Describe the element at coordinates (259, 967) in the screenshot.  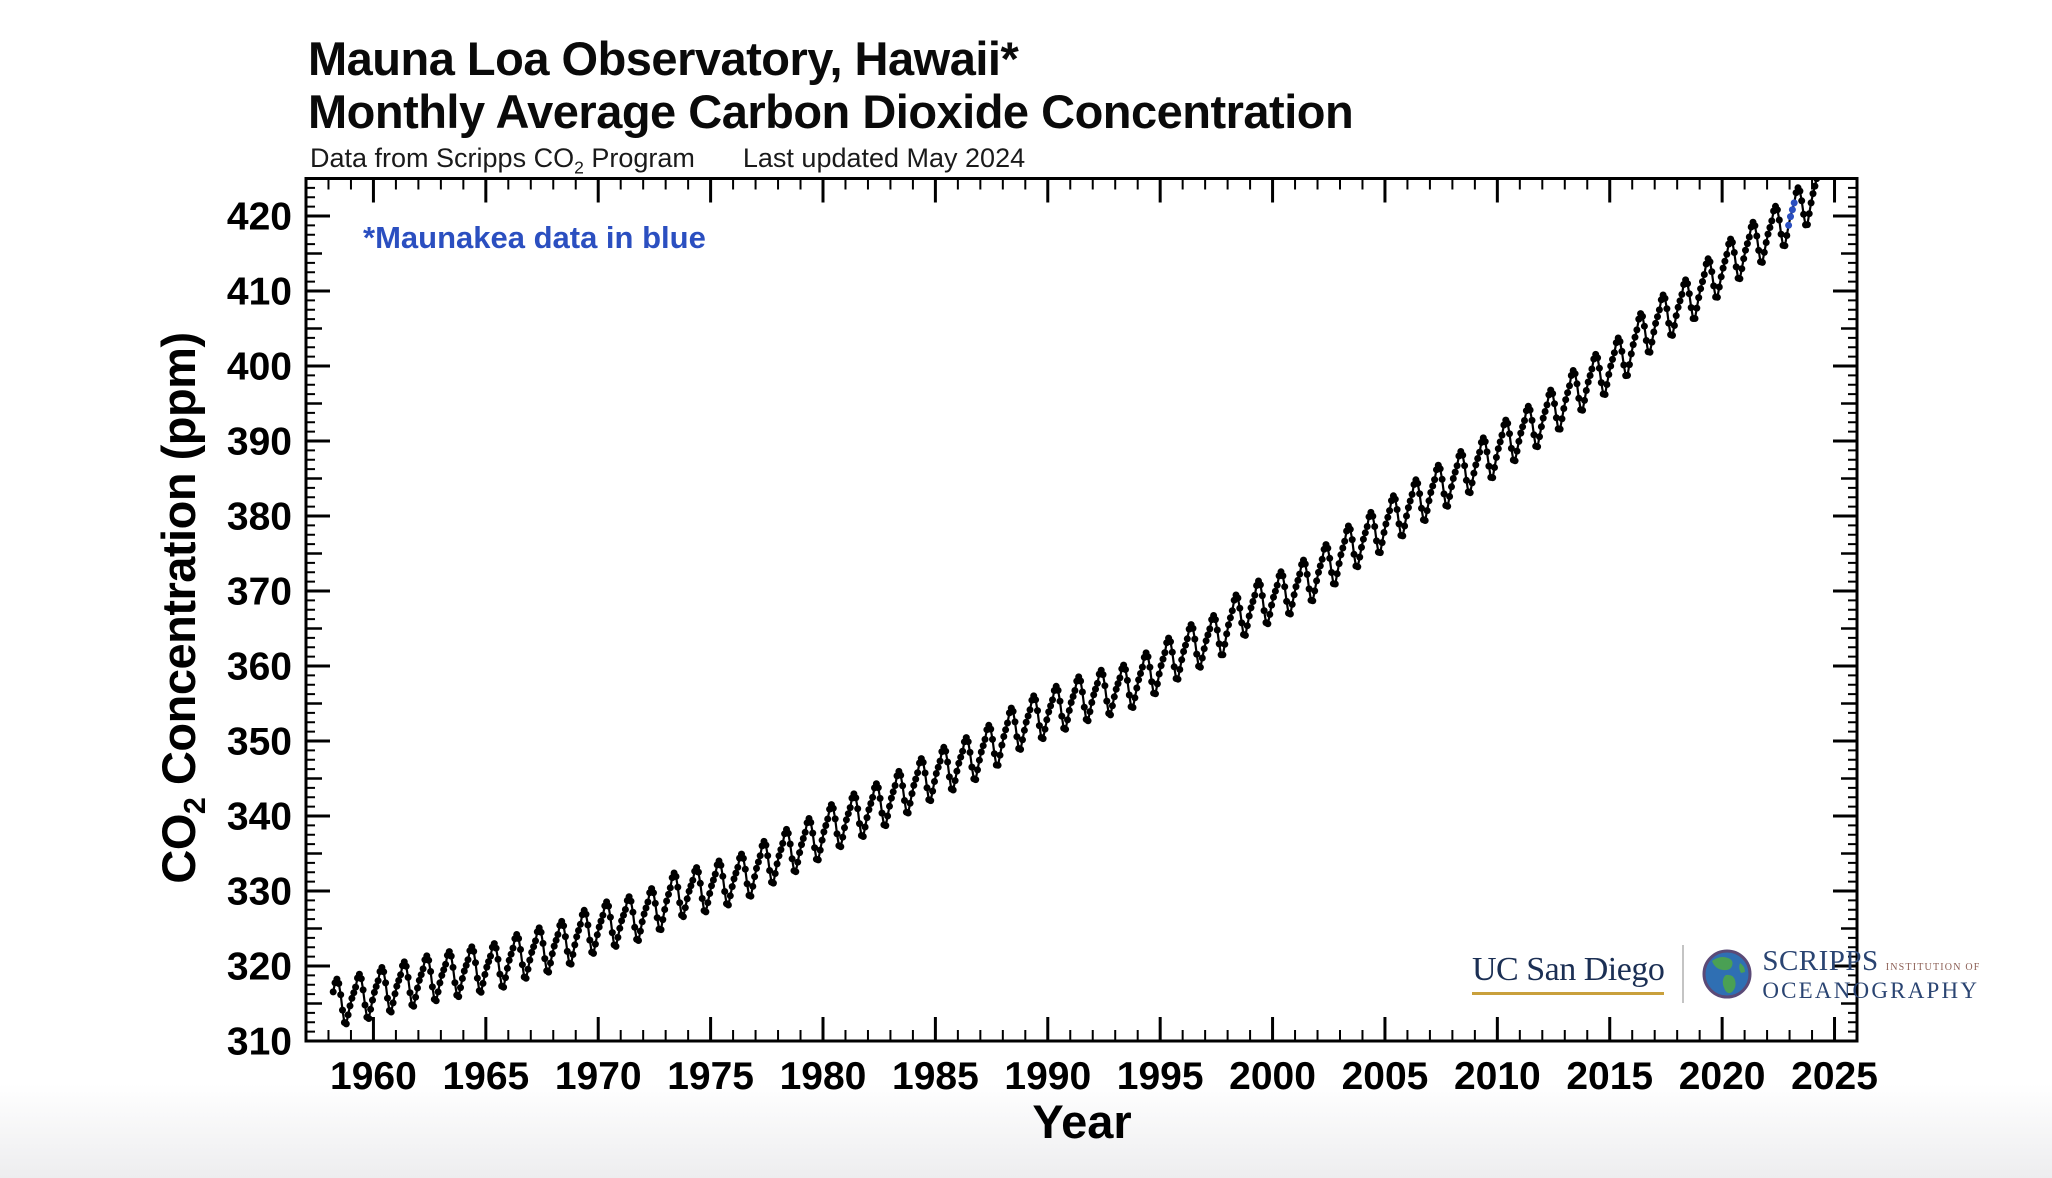
I see `y-tick-label: 320` at that location.